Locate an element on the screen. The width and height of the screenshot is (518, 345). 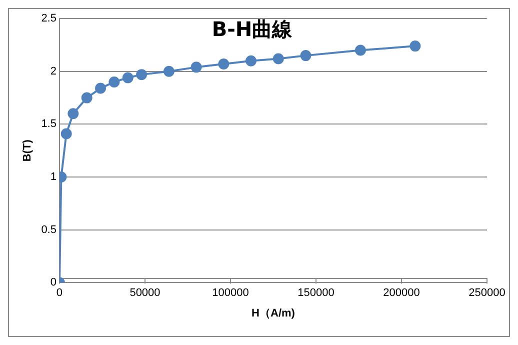
x-tick-label: 200000 is located at coordinates (401, 293).